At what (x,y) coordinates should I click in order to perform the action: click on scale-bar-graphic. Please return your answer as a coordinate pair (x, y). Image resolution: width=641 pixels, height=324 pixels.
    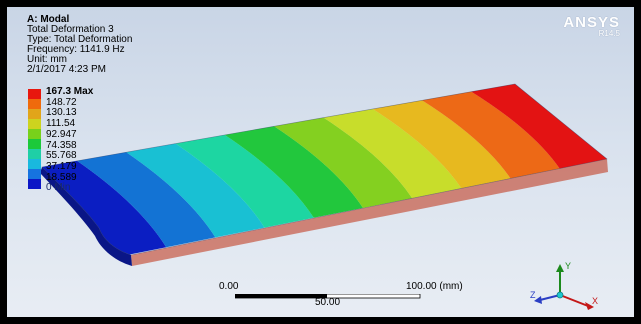
    Looking at the image, I should click on (328, 296).